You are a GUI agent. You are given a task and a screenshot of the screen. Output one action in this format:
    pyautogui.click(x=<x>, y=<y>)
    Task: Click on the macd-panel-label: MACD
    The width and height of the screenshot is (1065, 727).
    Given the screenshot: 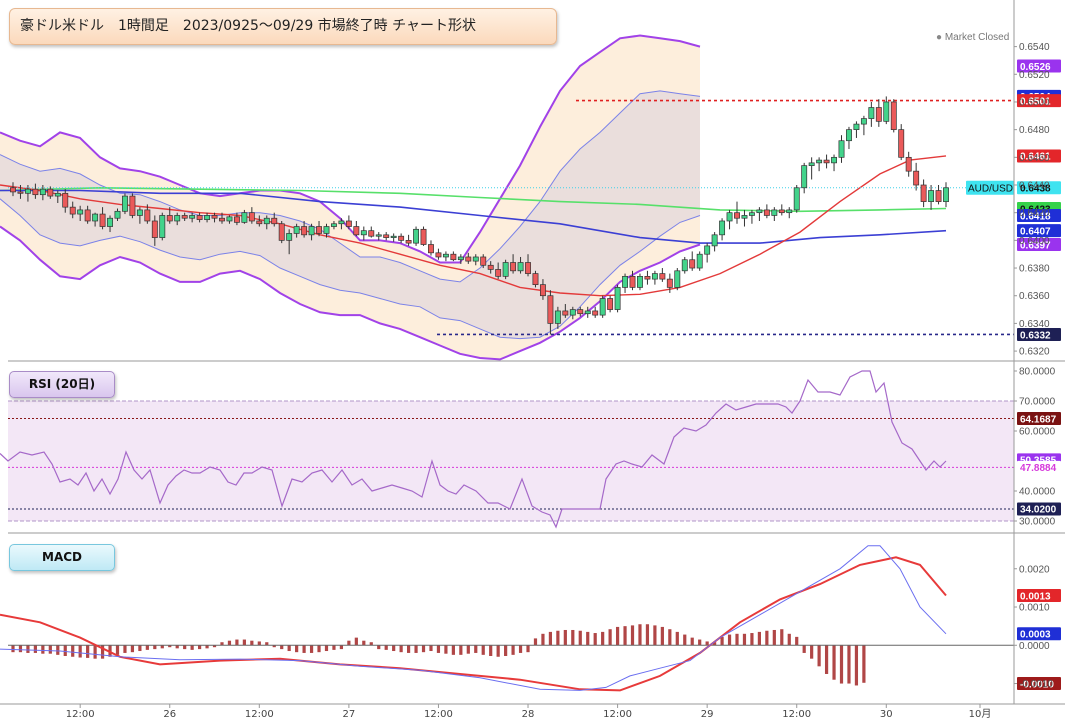 What is the action you would take?
    pyautogui.click(x=62, y=557)
    